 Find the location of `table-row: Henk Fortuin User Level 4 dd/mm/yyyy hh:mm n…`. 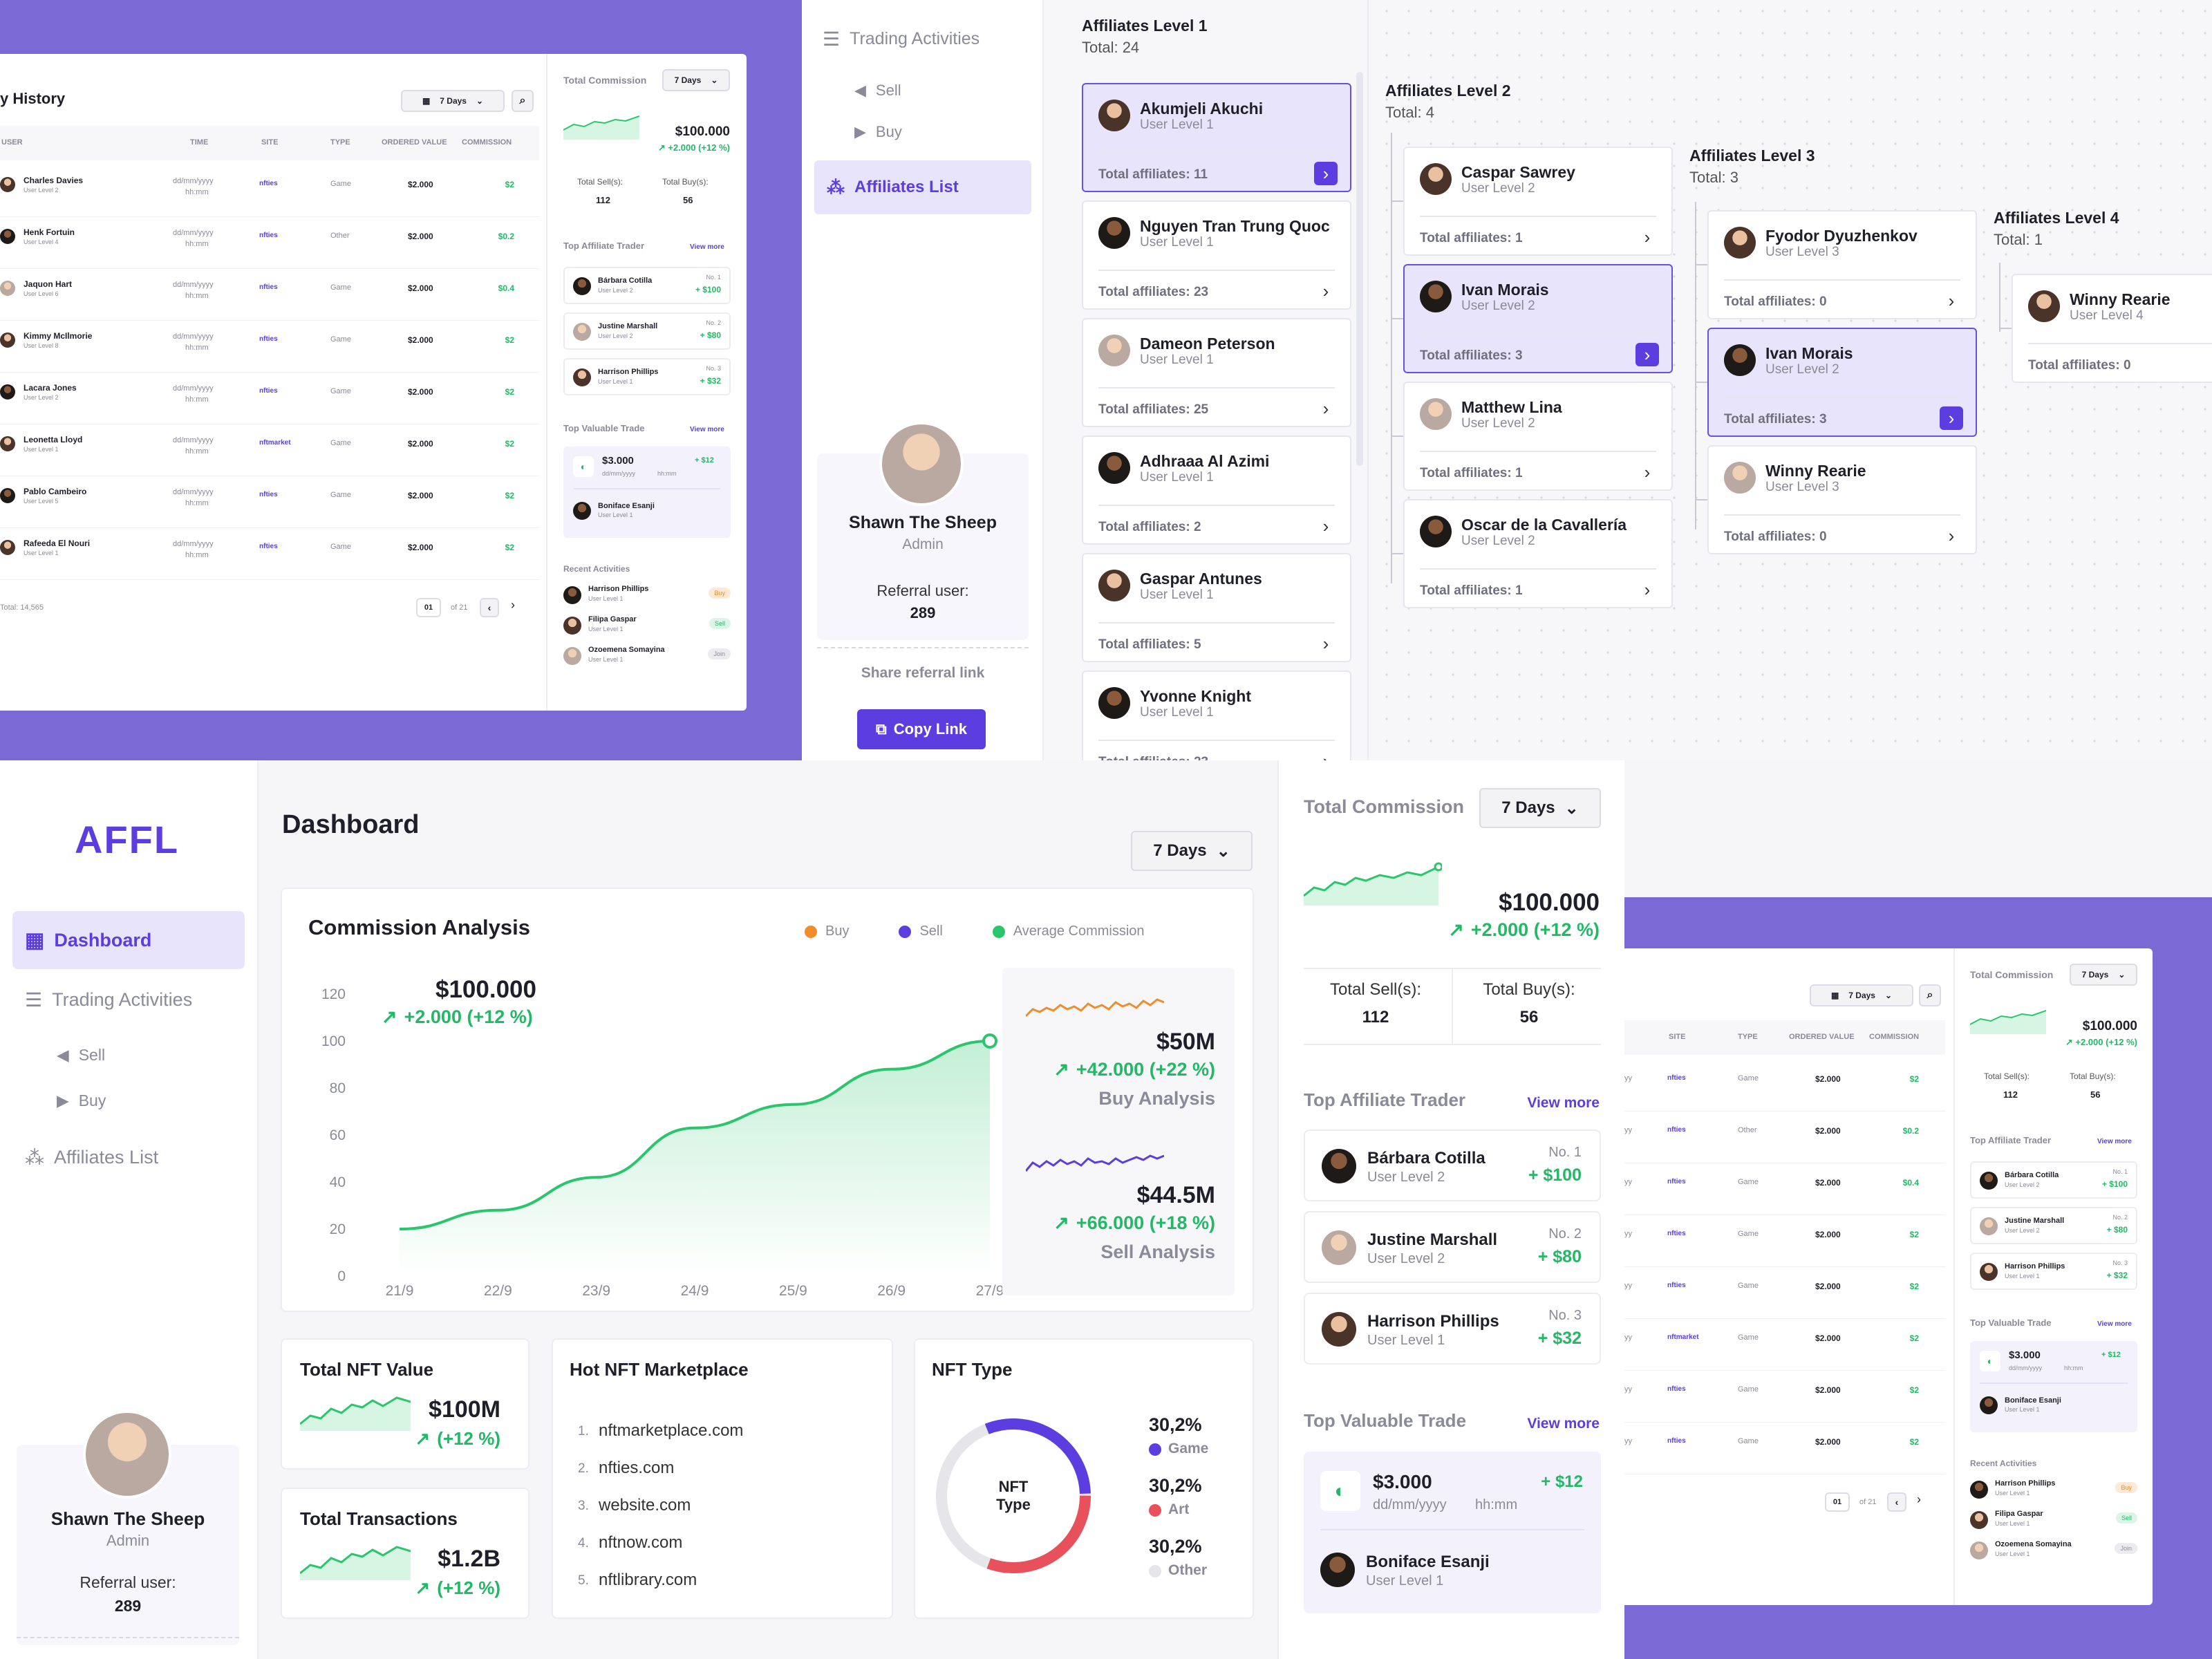

table-row: Henk Fortuin User Level 4 dd/mm/yyyy hh:mm n… is located at coordinates (269, 243).